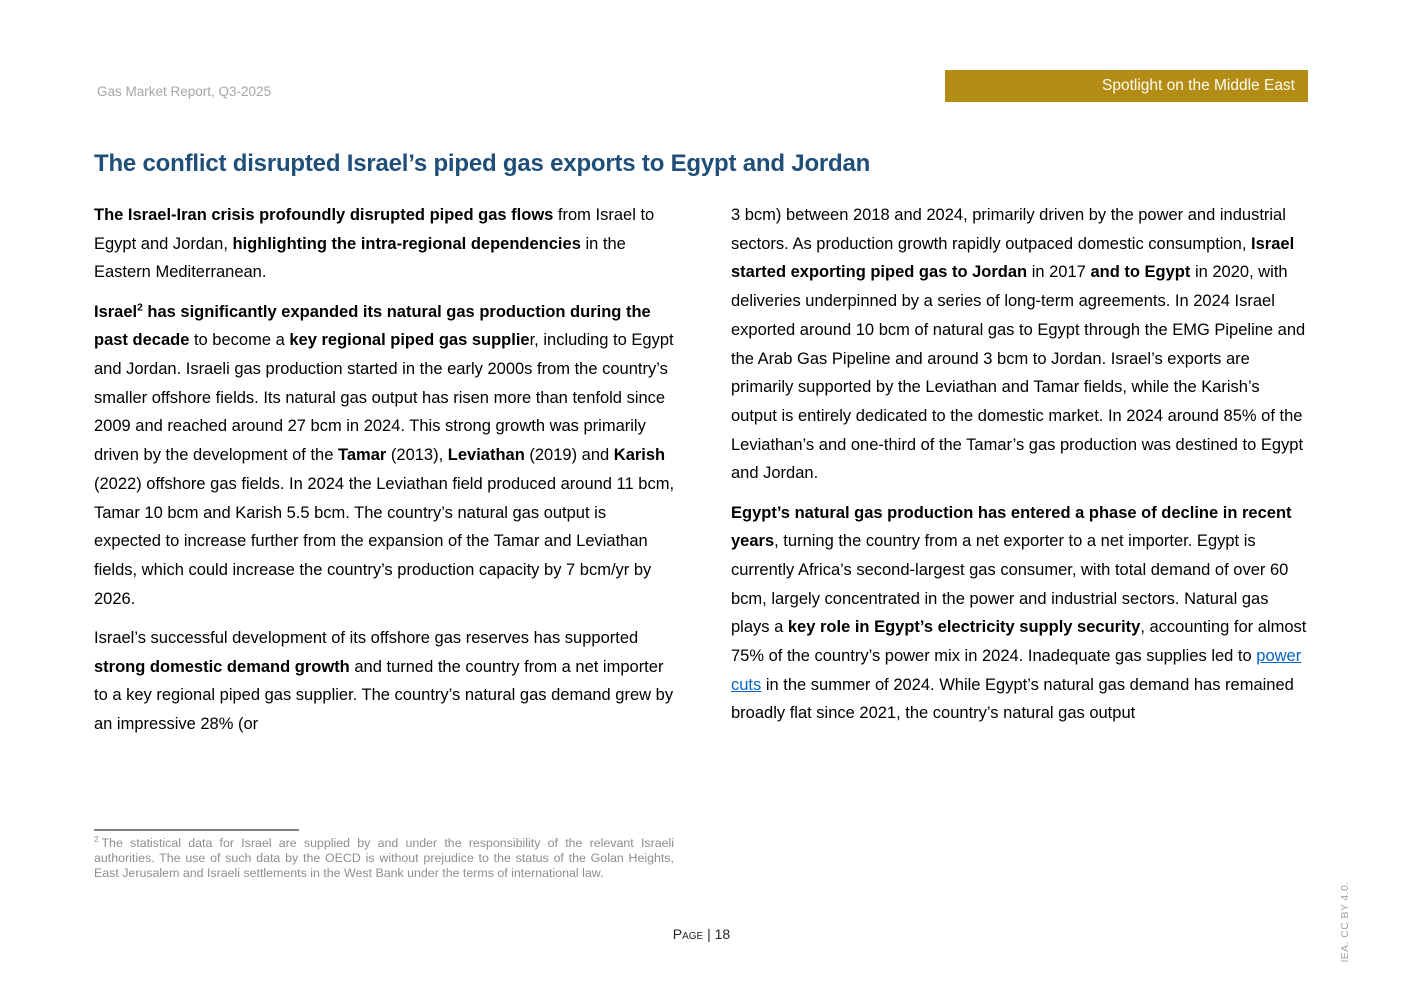  Describe the element at coordinates (639, 455) in the screenshot. I see `bold-text-run: Karish` at that location.